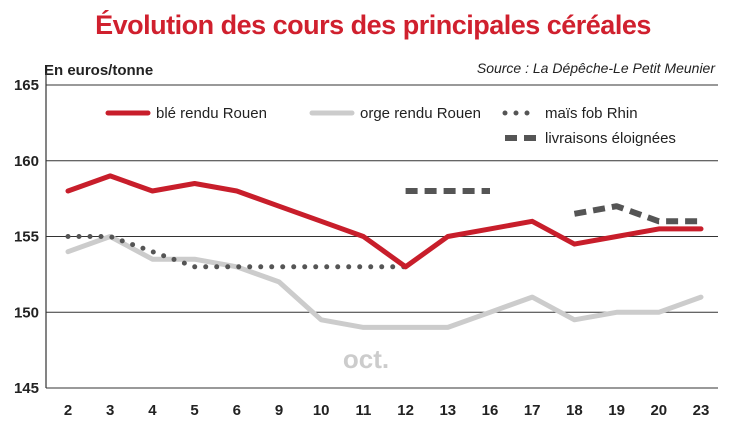 This screenshot has height=427, width=747. I want to click on y-tick-label: 155, so click(26, 237).